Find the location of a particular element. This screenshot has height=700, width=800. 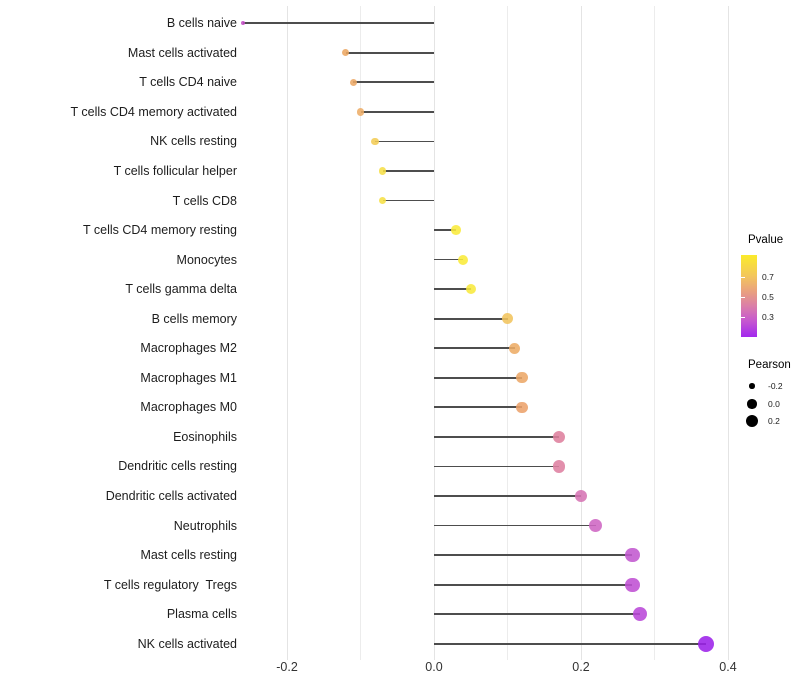

pearson-legend-label: -0.2 is located at coordinates (775, 386).